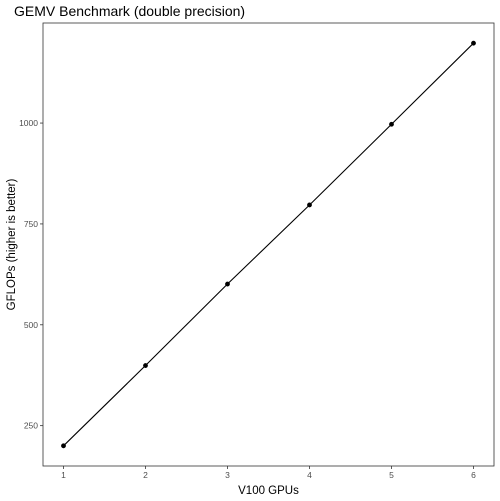  I want to click on y-tick-label: 1000, so click(28, 123).